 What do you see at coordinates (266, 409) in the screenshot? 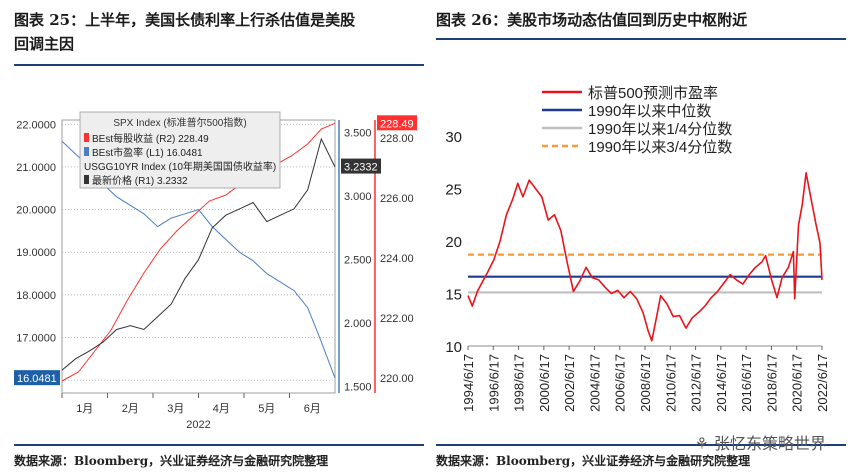
I see `left-x-tick-label: 5月` at bounding box center [266, 409].